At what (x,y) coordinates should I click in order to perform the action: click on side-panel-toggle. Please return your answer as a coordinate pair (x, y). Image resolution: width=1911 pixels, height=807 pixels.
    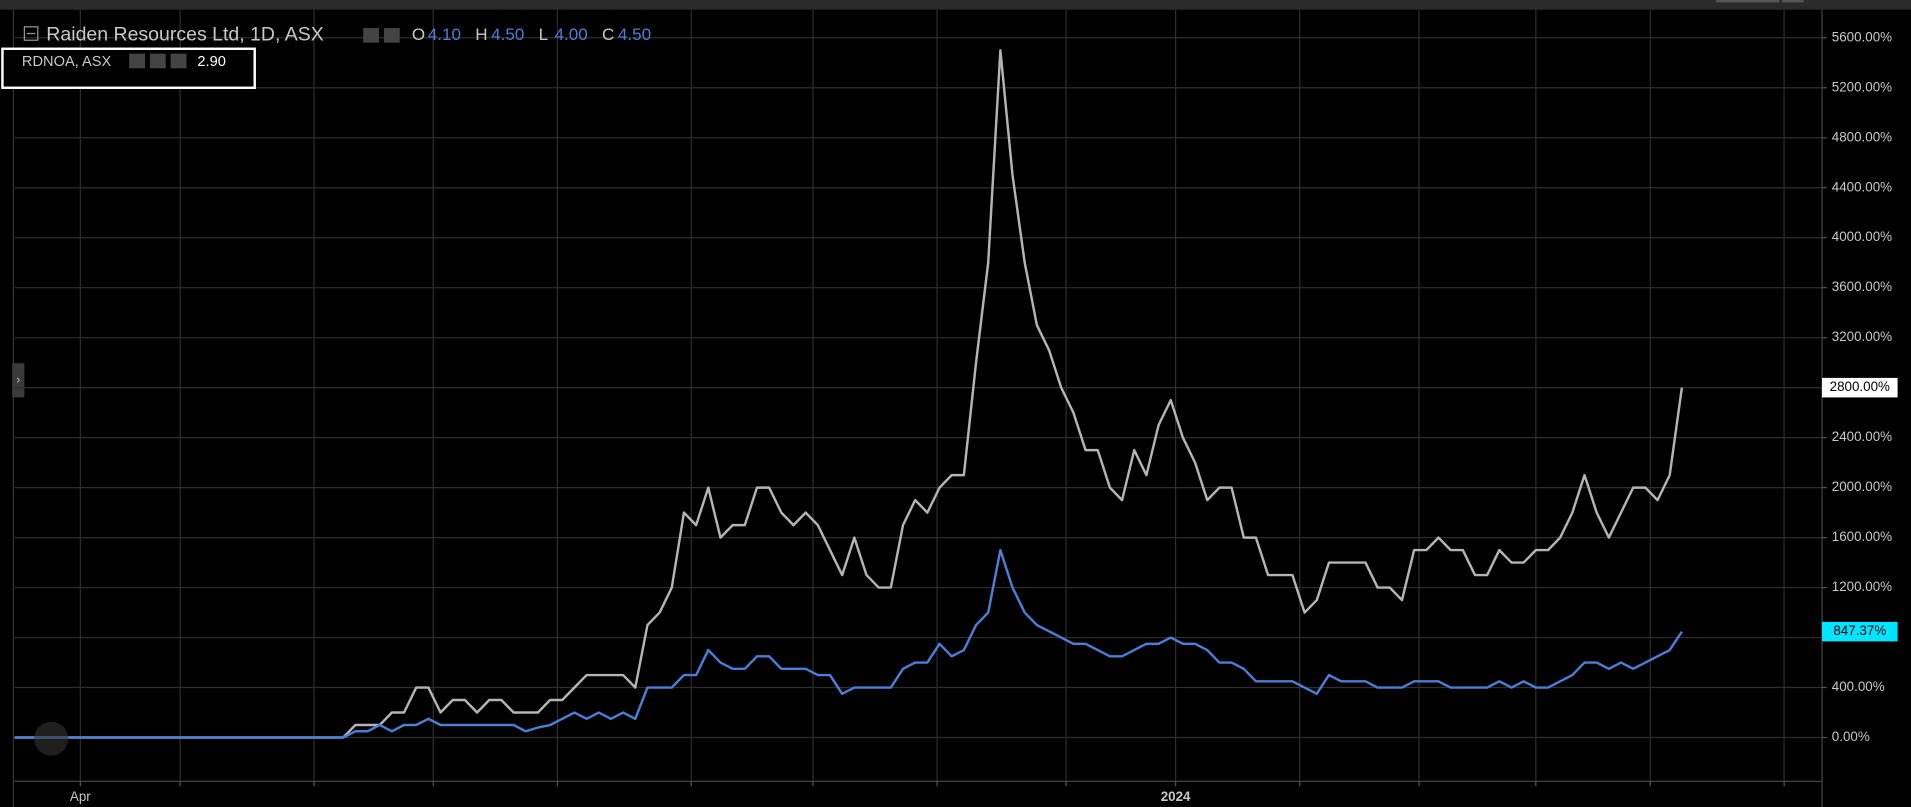
    Looking at the image, I should click on (18, 380).